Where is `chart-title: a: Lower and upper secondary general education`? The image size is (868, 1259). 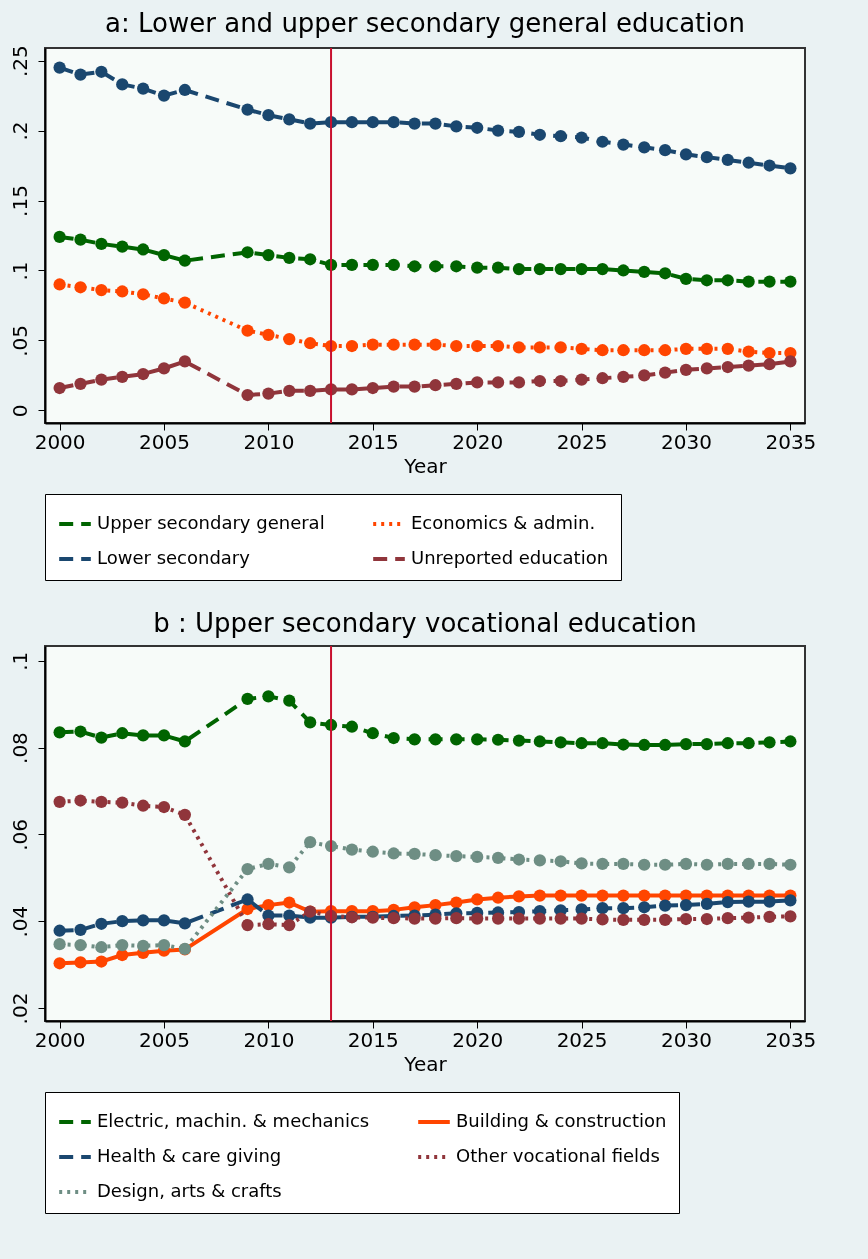 chart-title: a: Lower and upper secondary general education is located at coordinates (425, 22).